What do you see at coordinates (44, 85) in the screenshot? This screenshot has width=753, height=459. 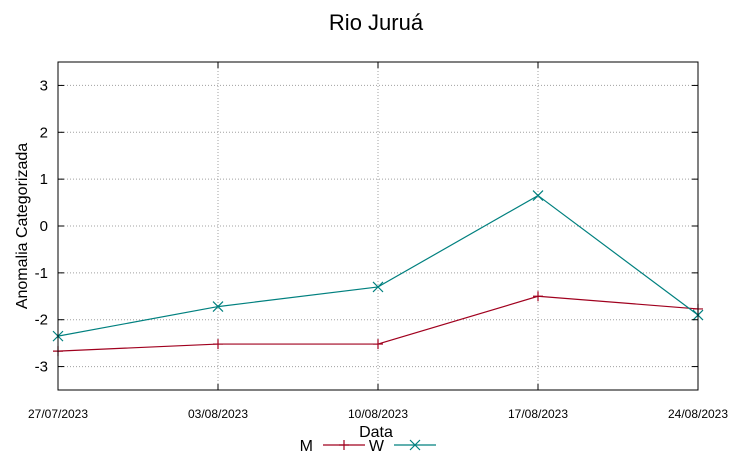 I see `y-tick-label: 3` at bounding box center [44, 85].